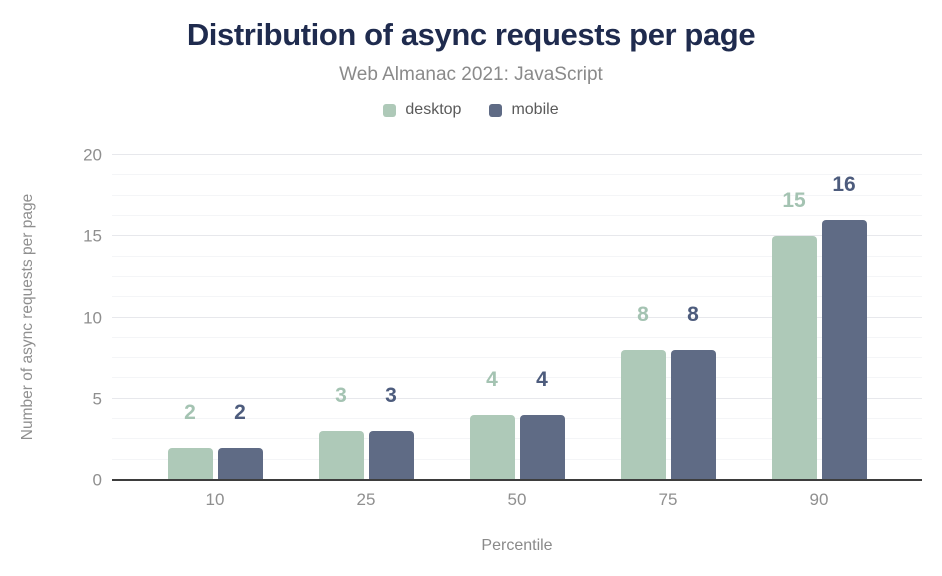  I want to click on y-axis-title: Number of async requests per page, so click(27, 317).